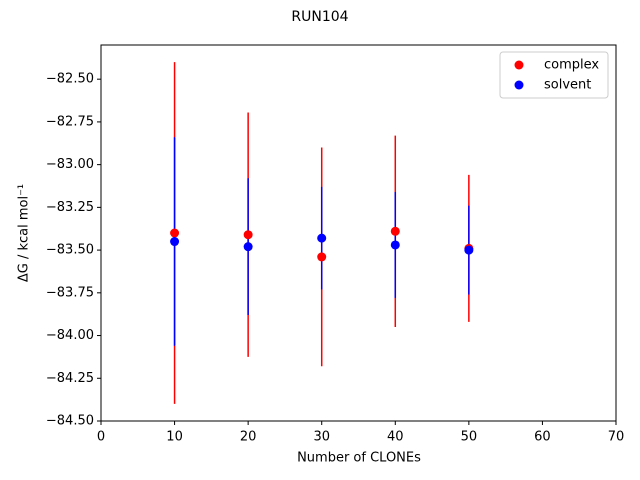 The image size is (640, 480). Describe the element at coordinates (248, 437) in the screenshot. I see `x-tick-label: 20` at that location.